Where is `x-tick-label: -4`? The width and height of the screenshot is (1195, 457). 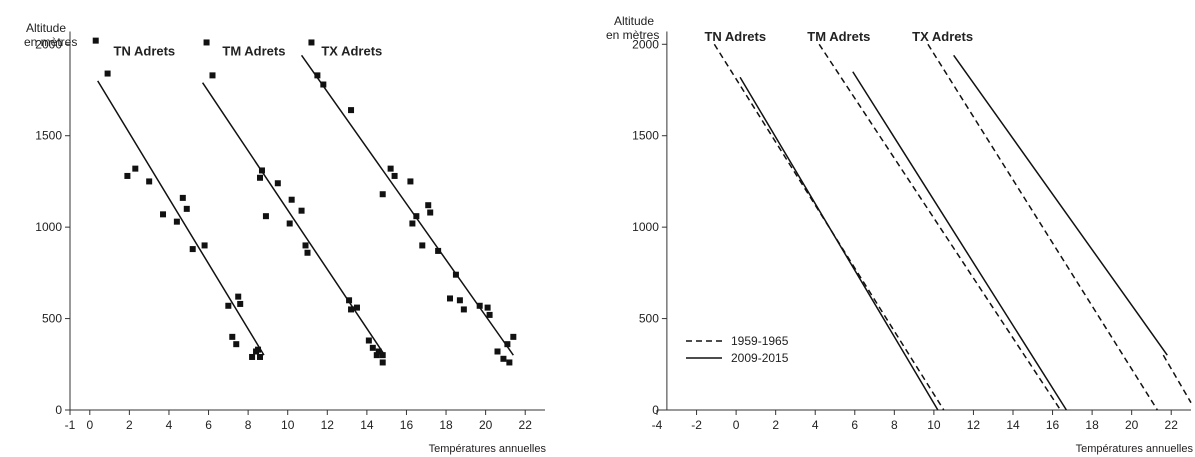 x-tick-label: -4 is located at coordinates (657, 425).